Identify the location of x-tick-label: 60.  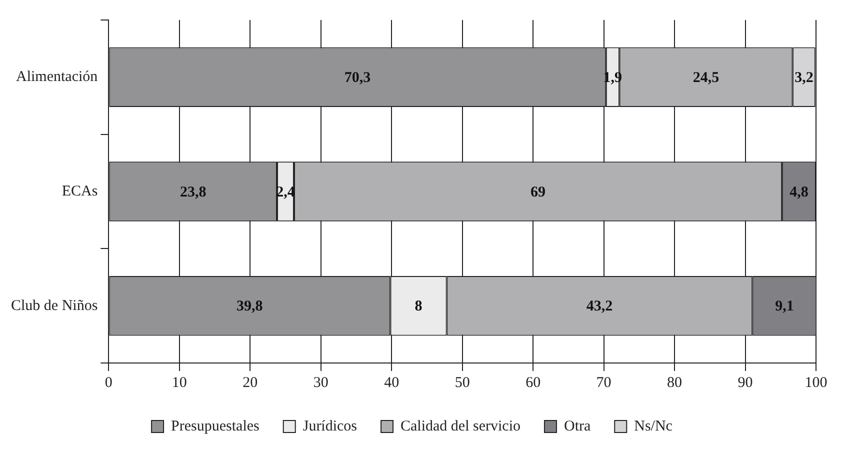
(533, 382).